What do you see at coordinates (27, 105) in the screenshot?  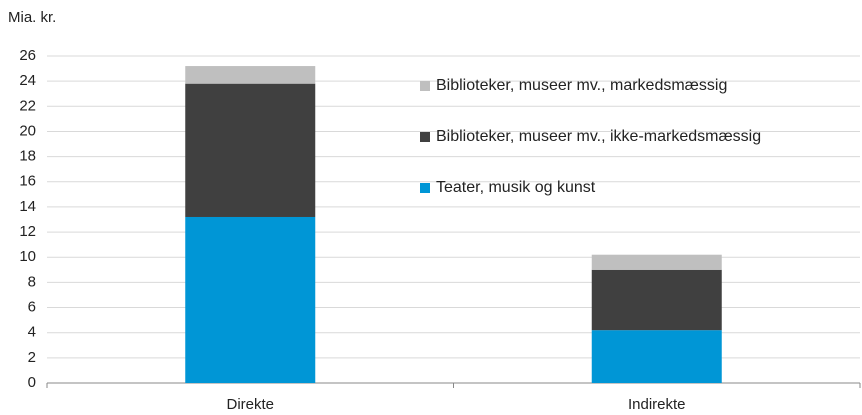 I see `y-tick-label: 22` at bounding box center [27, 105].